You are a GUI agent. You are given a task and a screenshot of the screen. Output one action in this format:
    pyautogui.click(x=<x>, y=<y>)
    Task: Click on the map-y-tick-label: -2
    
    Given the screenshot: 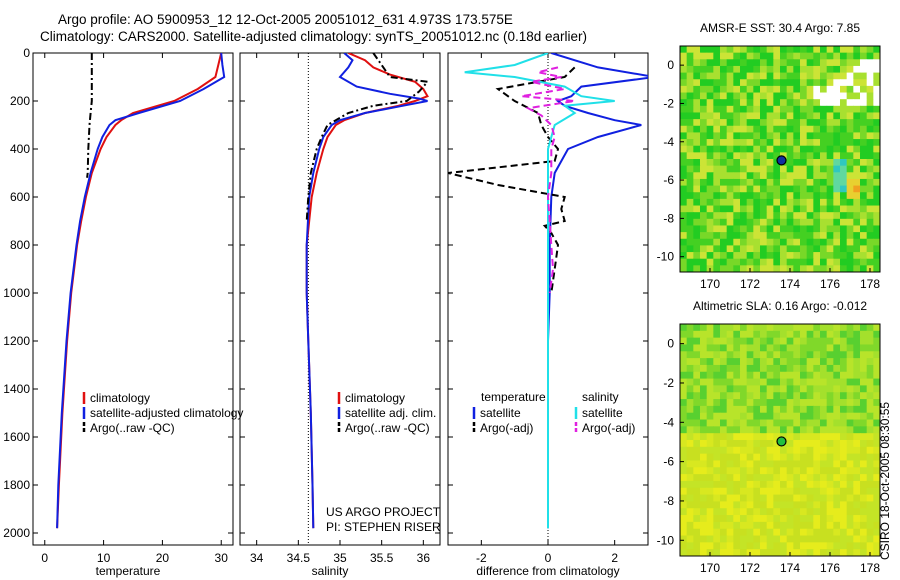 What is the action you would take?
    pyautogui.click(x=668, y=383)
    